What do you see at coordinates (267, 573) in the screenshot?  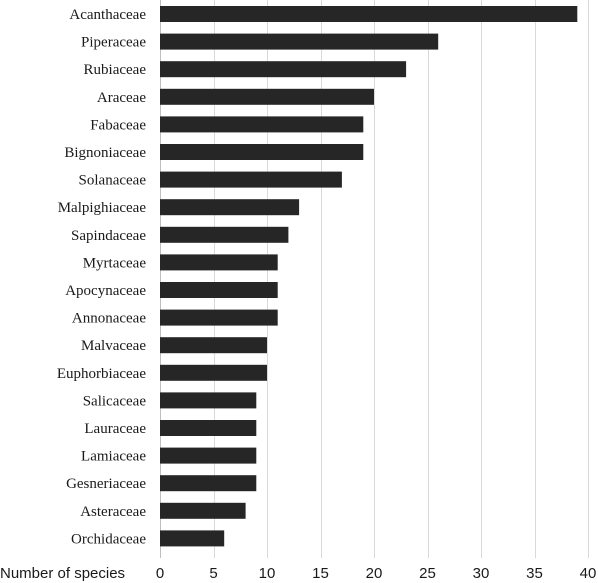 I see `x-tick-label: 10` at bounding box center [267, 573].